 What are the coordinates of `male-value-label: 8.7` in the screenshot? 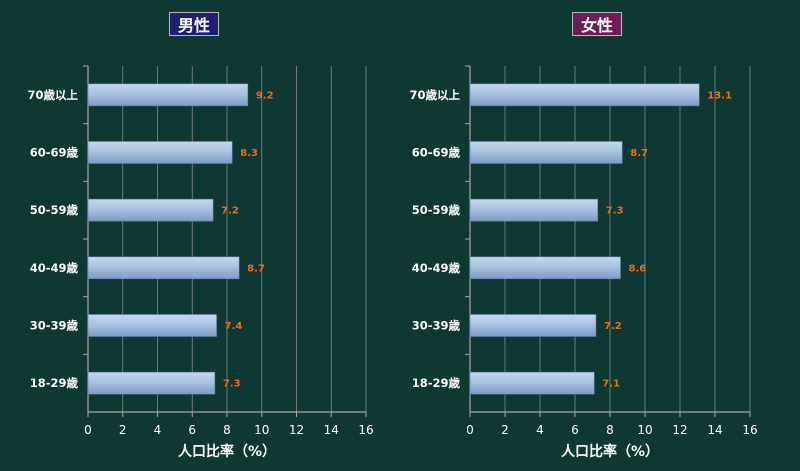 It's located at (256, 268).